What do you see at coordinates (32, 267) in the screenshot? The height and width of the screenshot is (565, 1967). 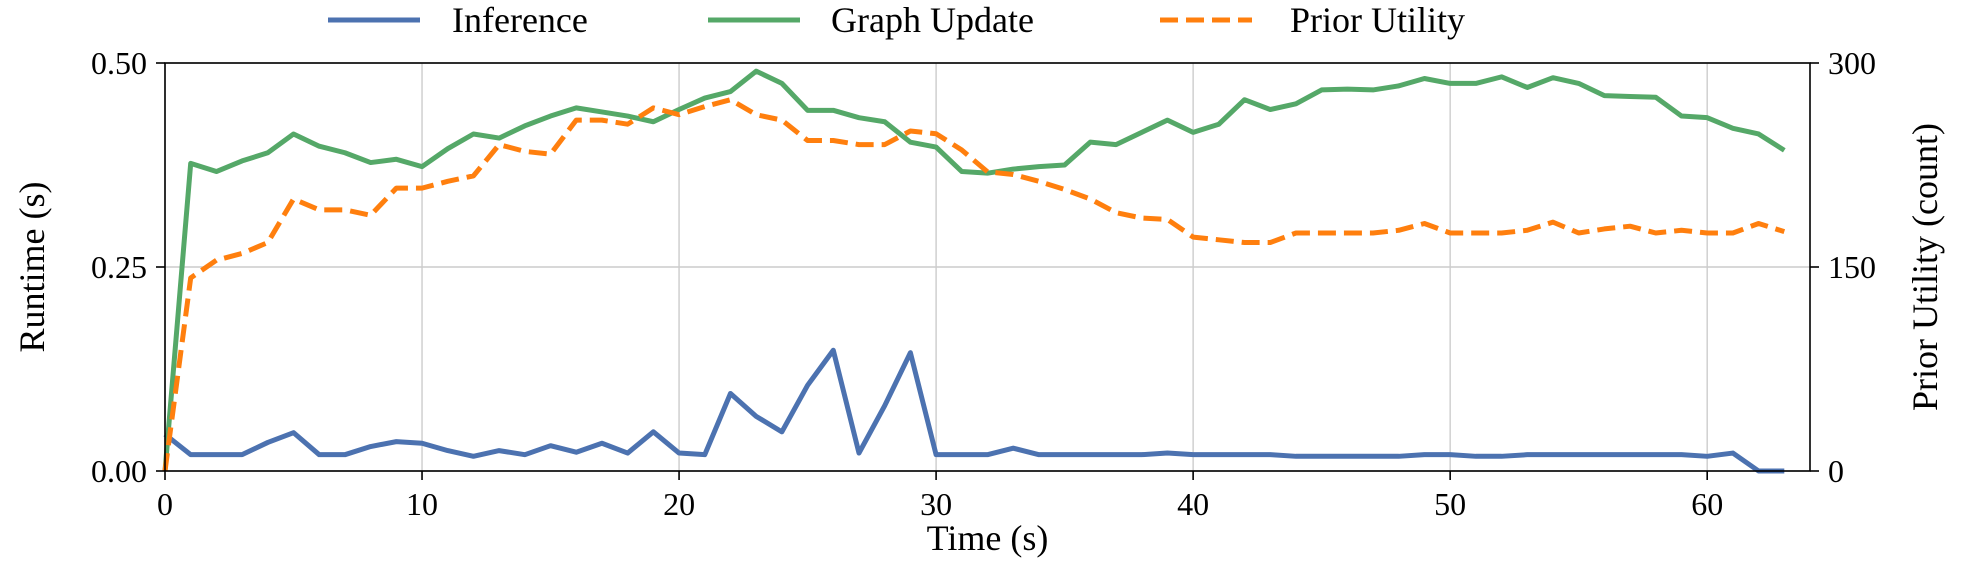 I see `y-axis-left-title: Runtime (s)` at bounding box center [32, 267].